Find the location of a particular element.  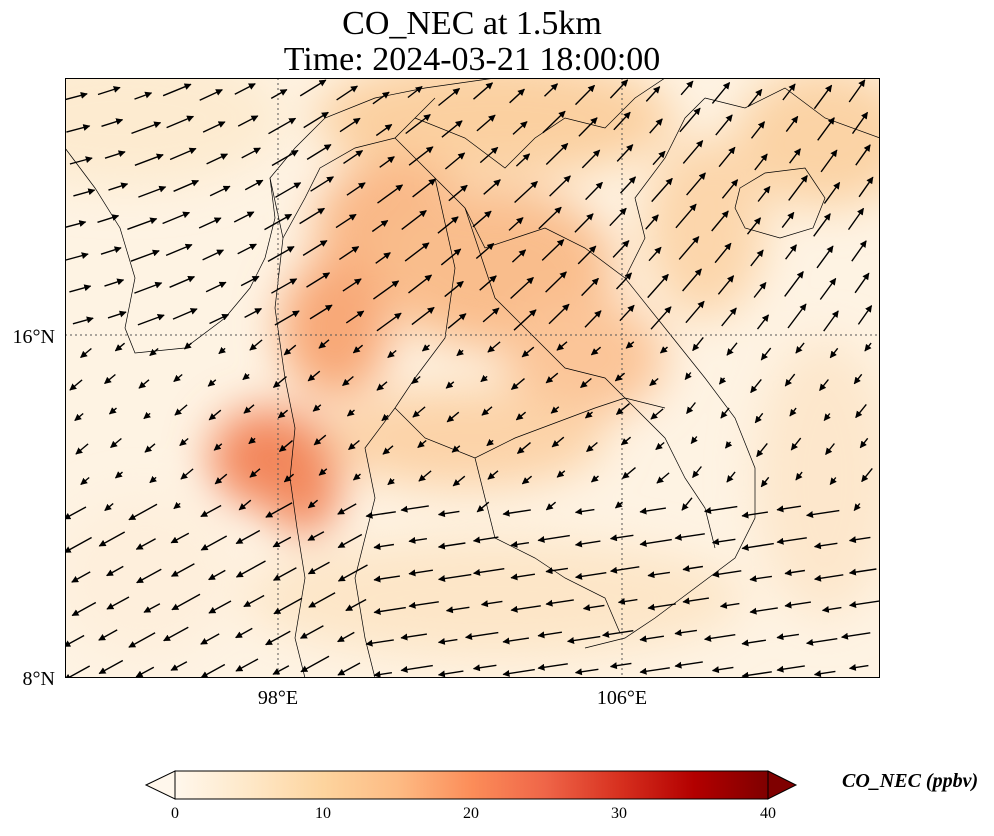

lat-tick-16n: 16°N is located at coordinates (33, 337).